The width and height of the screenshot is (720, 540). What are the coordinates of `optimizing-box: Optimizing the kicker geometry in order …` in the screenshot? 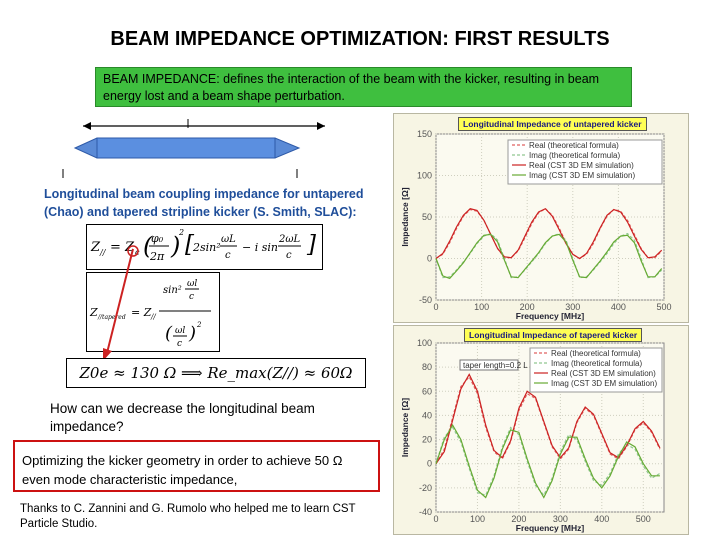 It's located at (196, 466).